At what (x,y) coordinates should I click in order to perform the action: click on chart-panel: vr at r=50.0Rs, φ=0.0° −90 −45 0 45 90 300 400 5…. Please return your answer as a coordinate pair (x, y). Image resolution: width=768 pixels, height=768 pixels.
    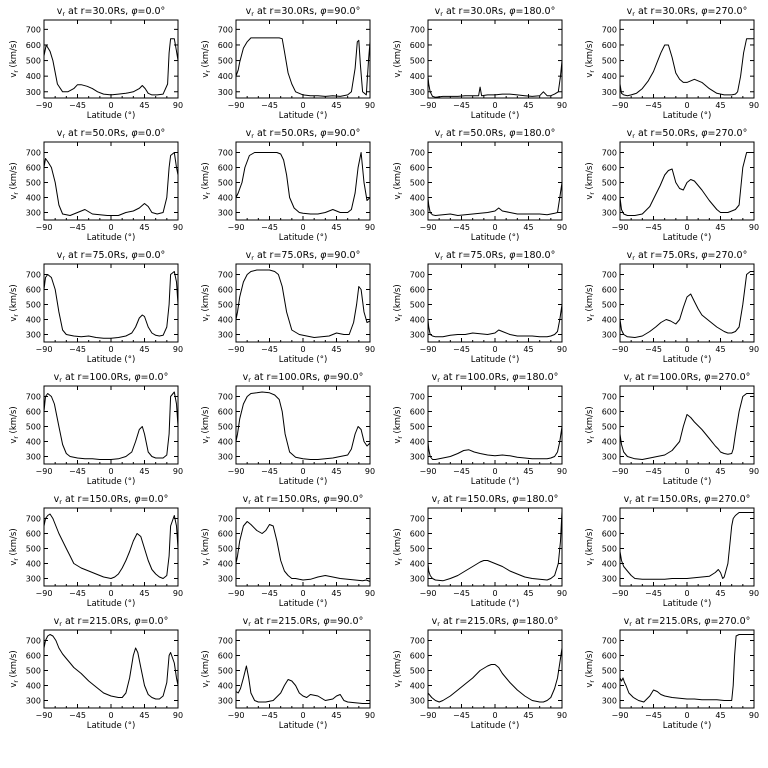
    Looking at the image, I should click on (96, 185).